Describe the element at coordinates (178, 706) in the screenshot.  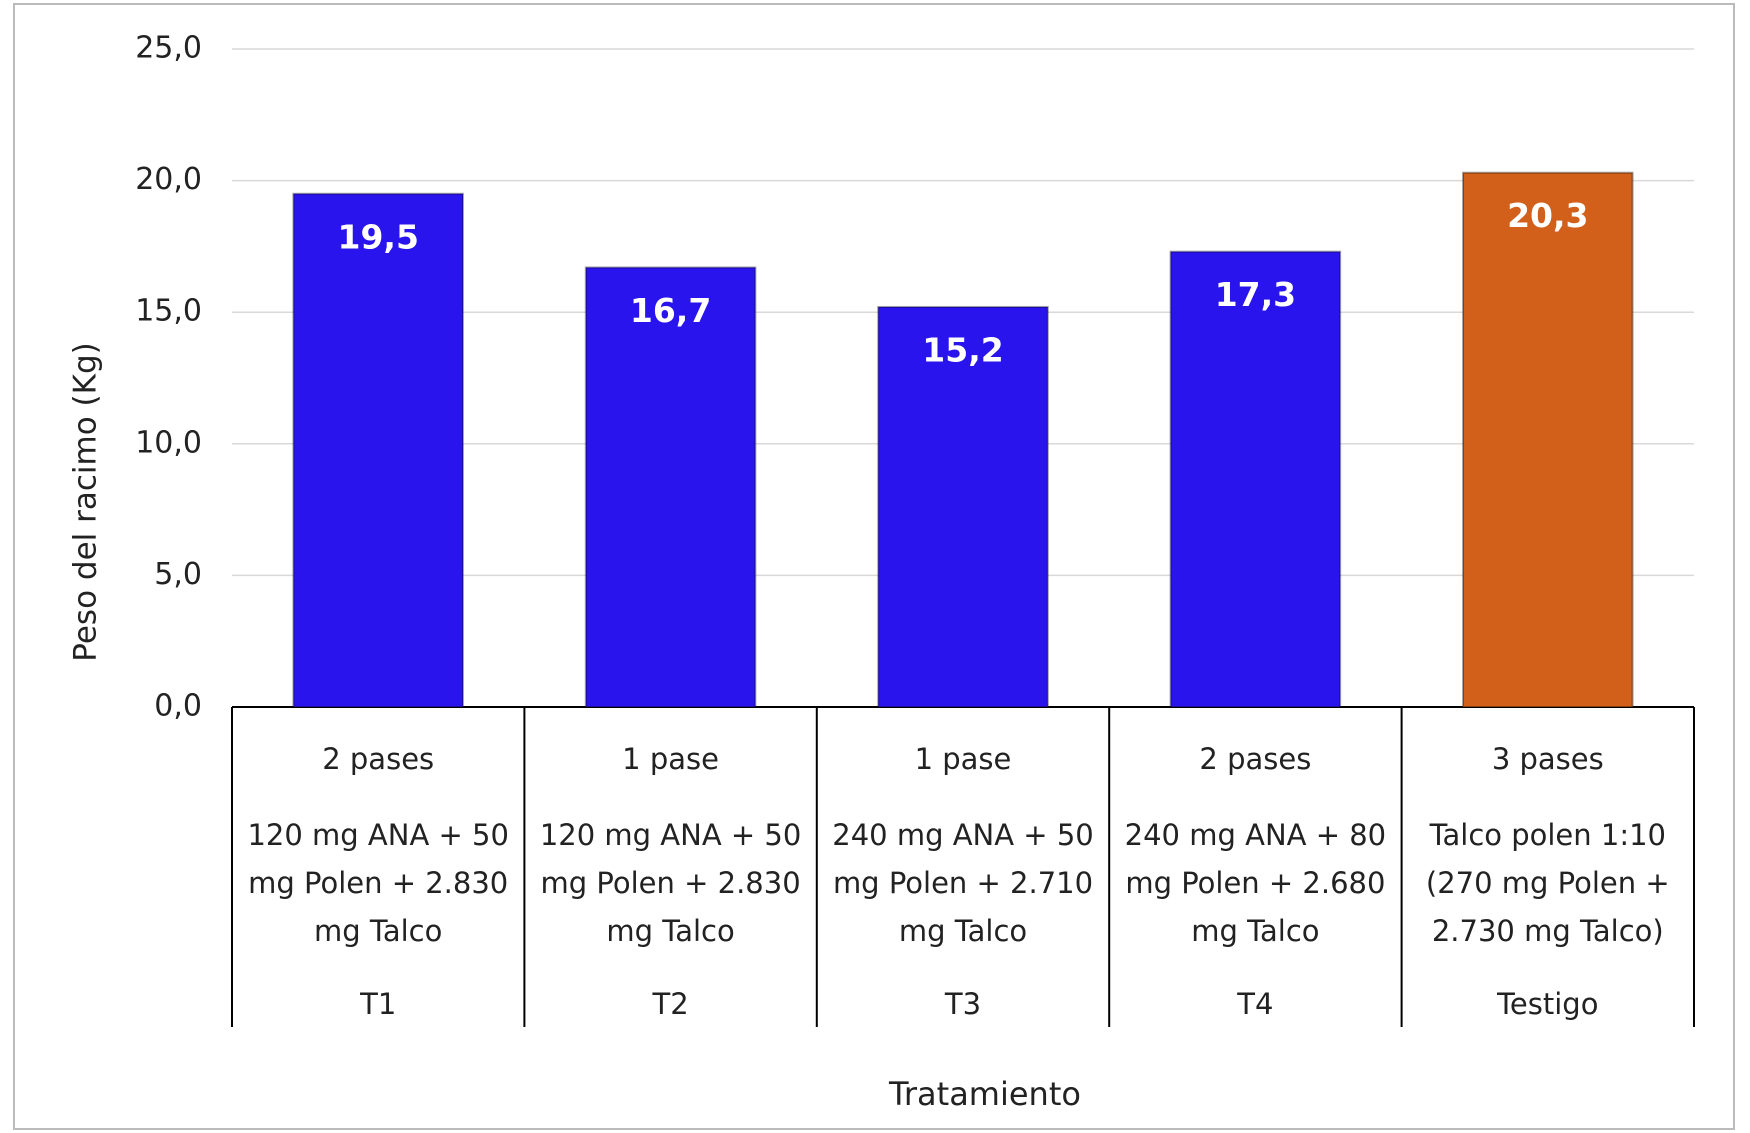
I see `y-tick-label: 0,0` at that location.